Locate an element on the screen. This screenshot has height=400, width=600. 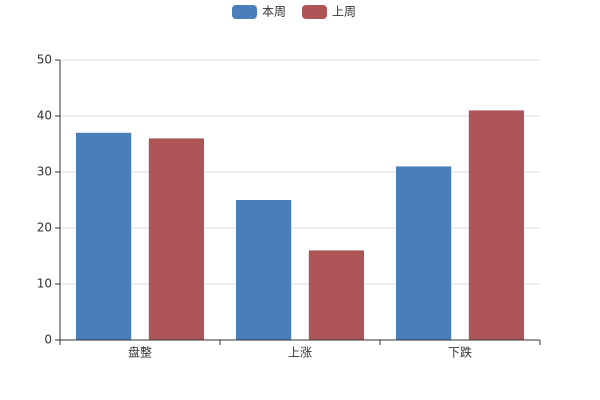
y-tick-label: 30 is located at coordinates (44, 172).